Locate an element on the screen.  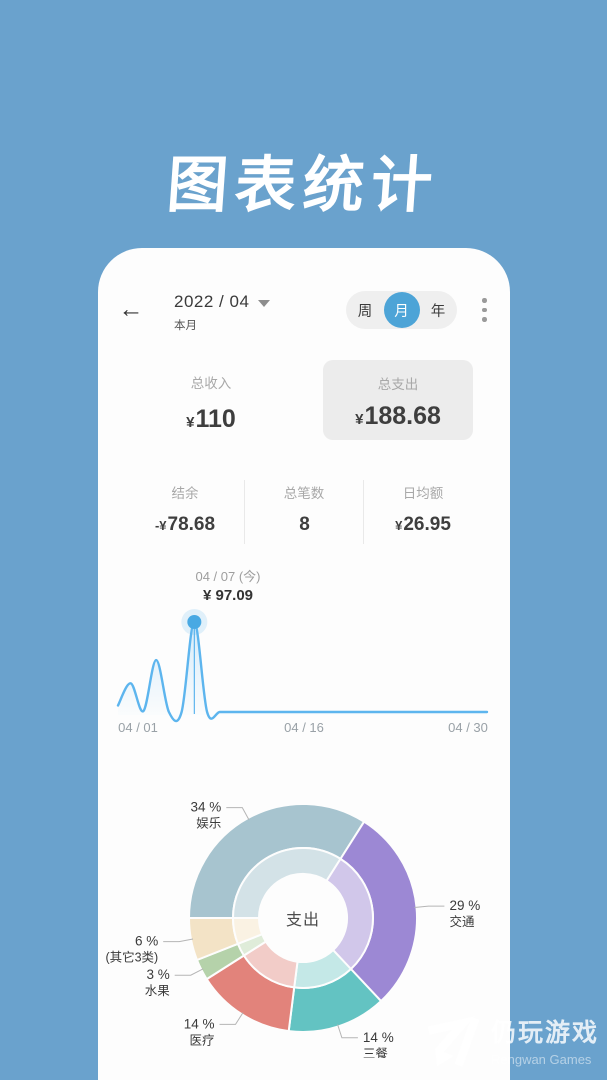
more-menu-button is located at coordinates (484, 310).